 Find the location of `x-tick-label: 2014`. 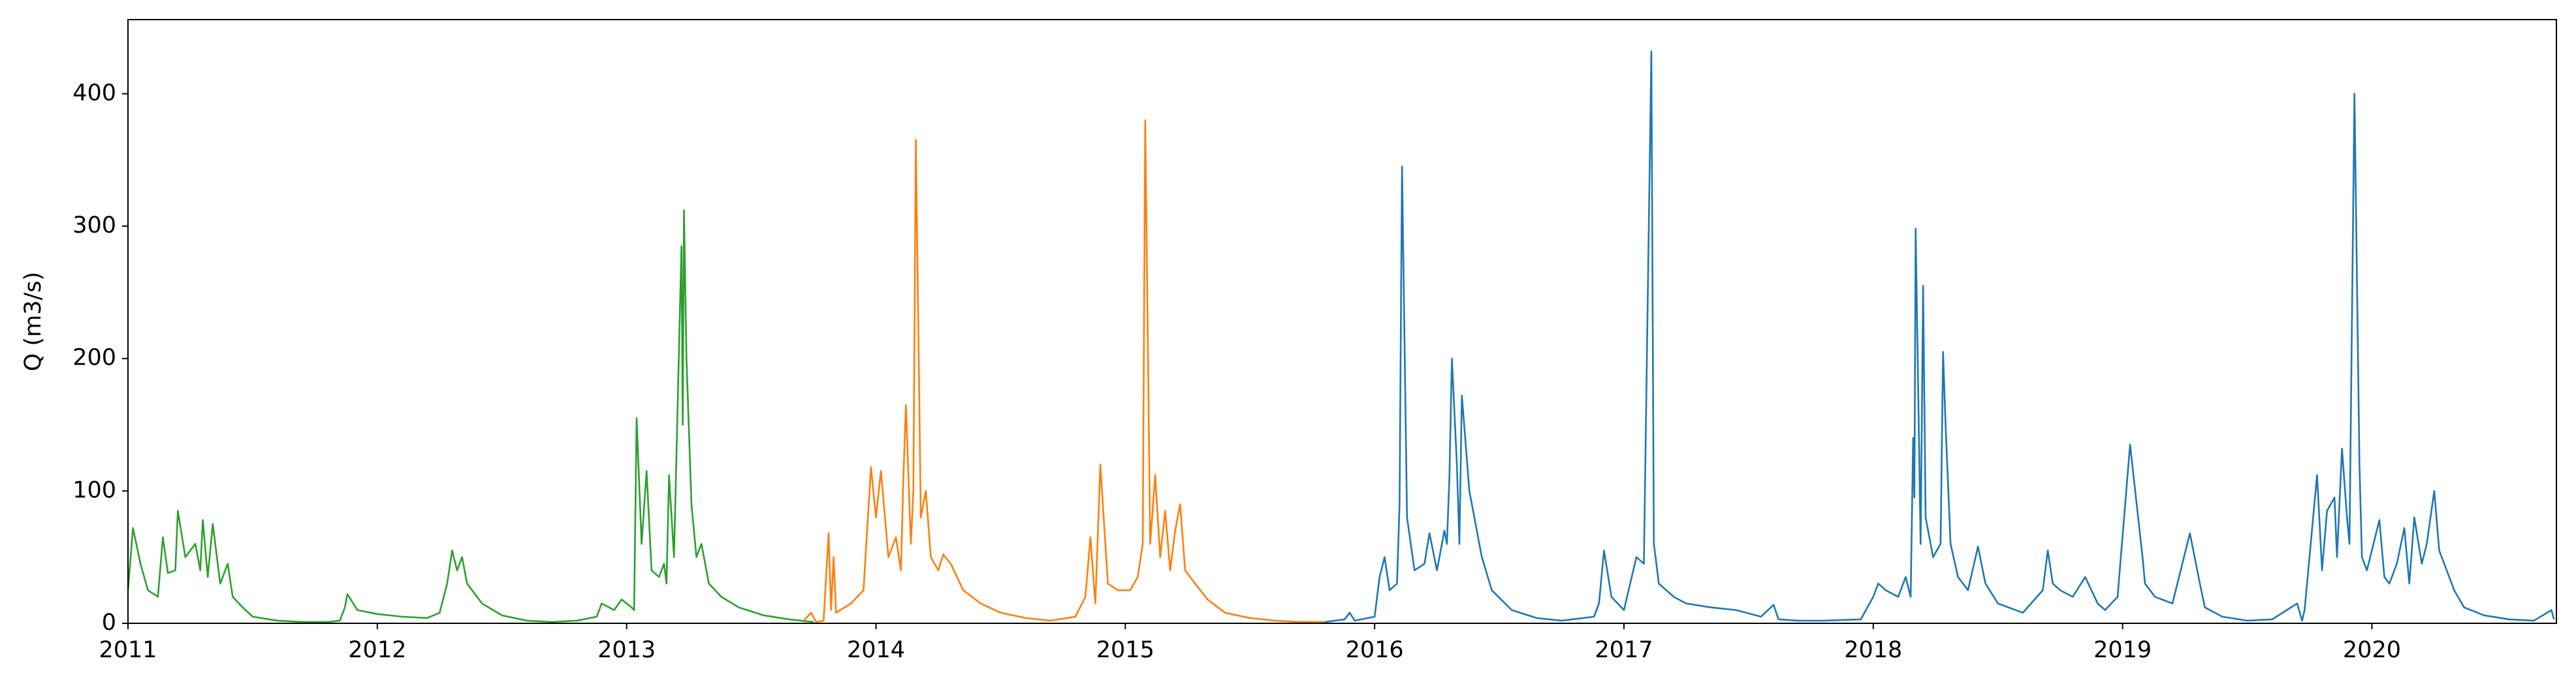

x-tick-label: 2014 is located at coordinates (876, 650).